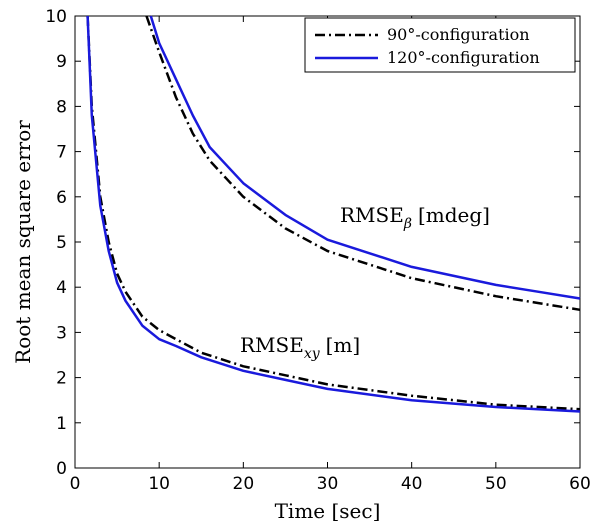 This screenshot has height=525, width=600. What do you see at coordinates (328, 484) in the screenshot?
I see `x-tick-label: 30` at bounding box center [328, 484].